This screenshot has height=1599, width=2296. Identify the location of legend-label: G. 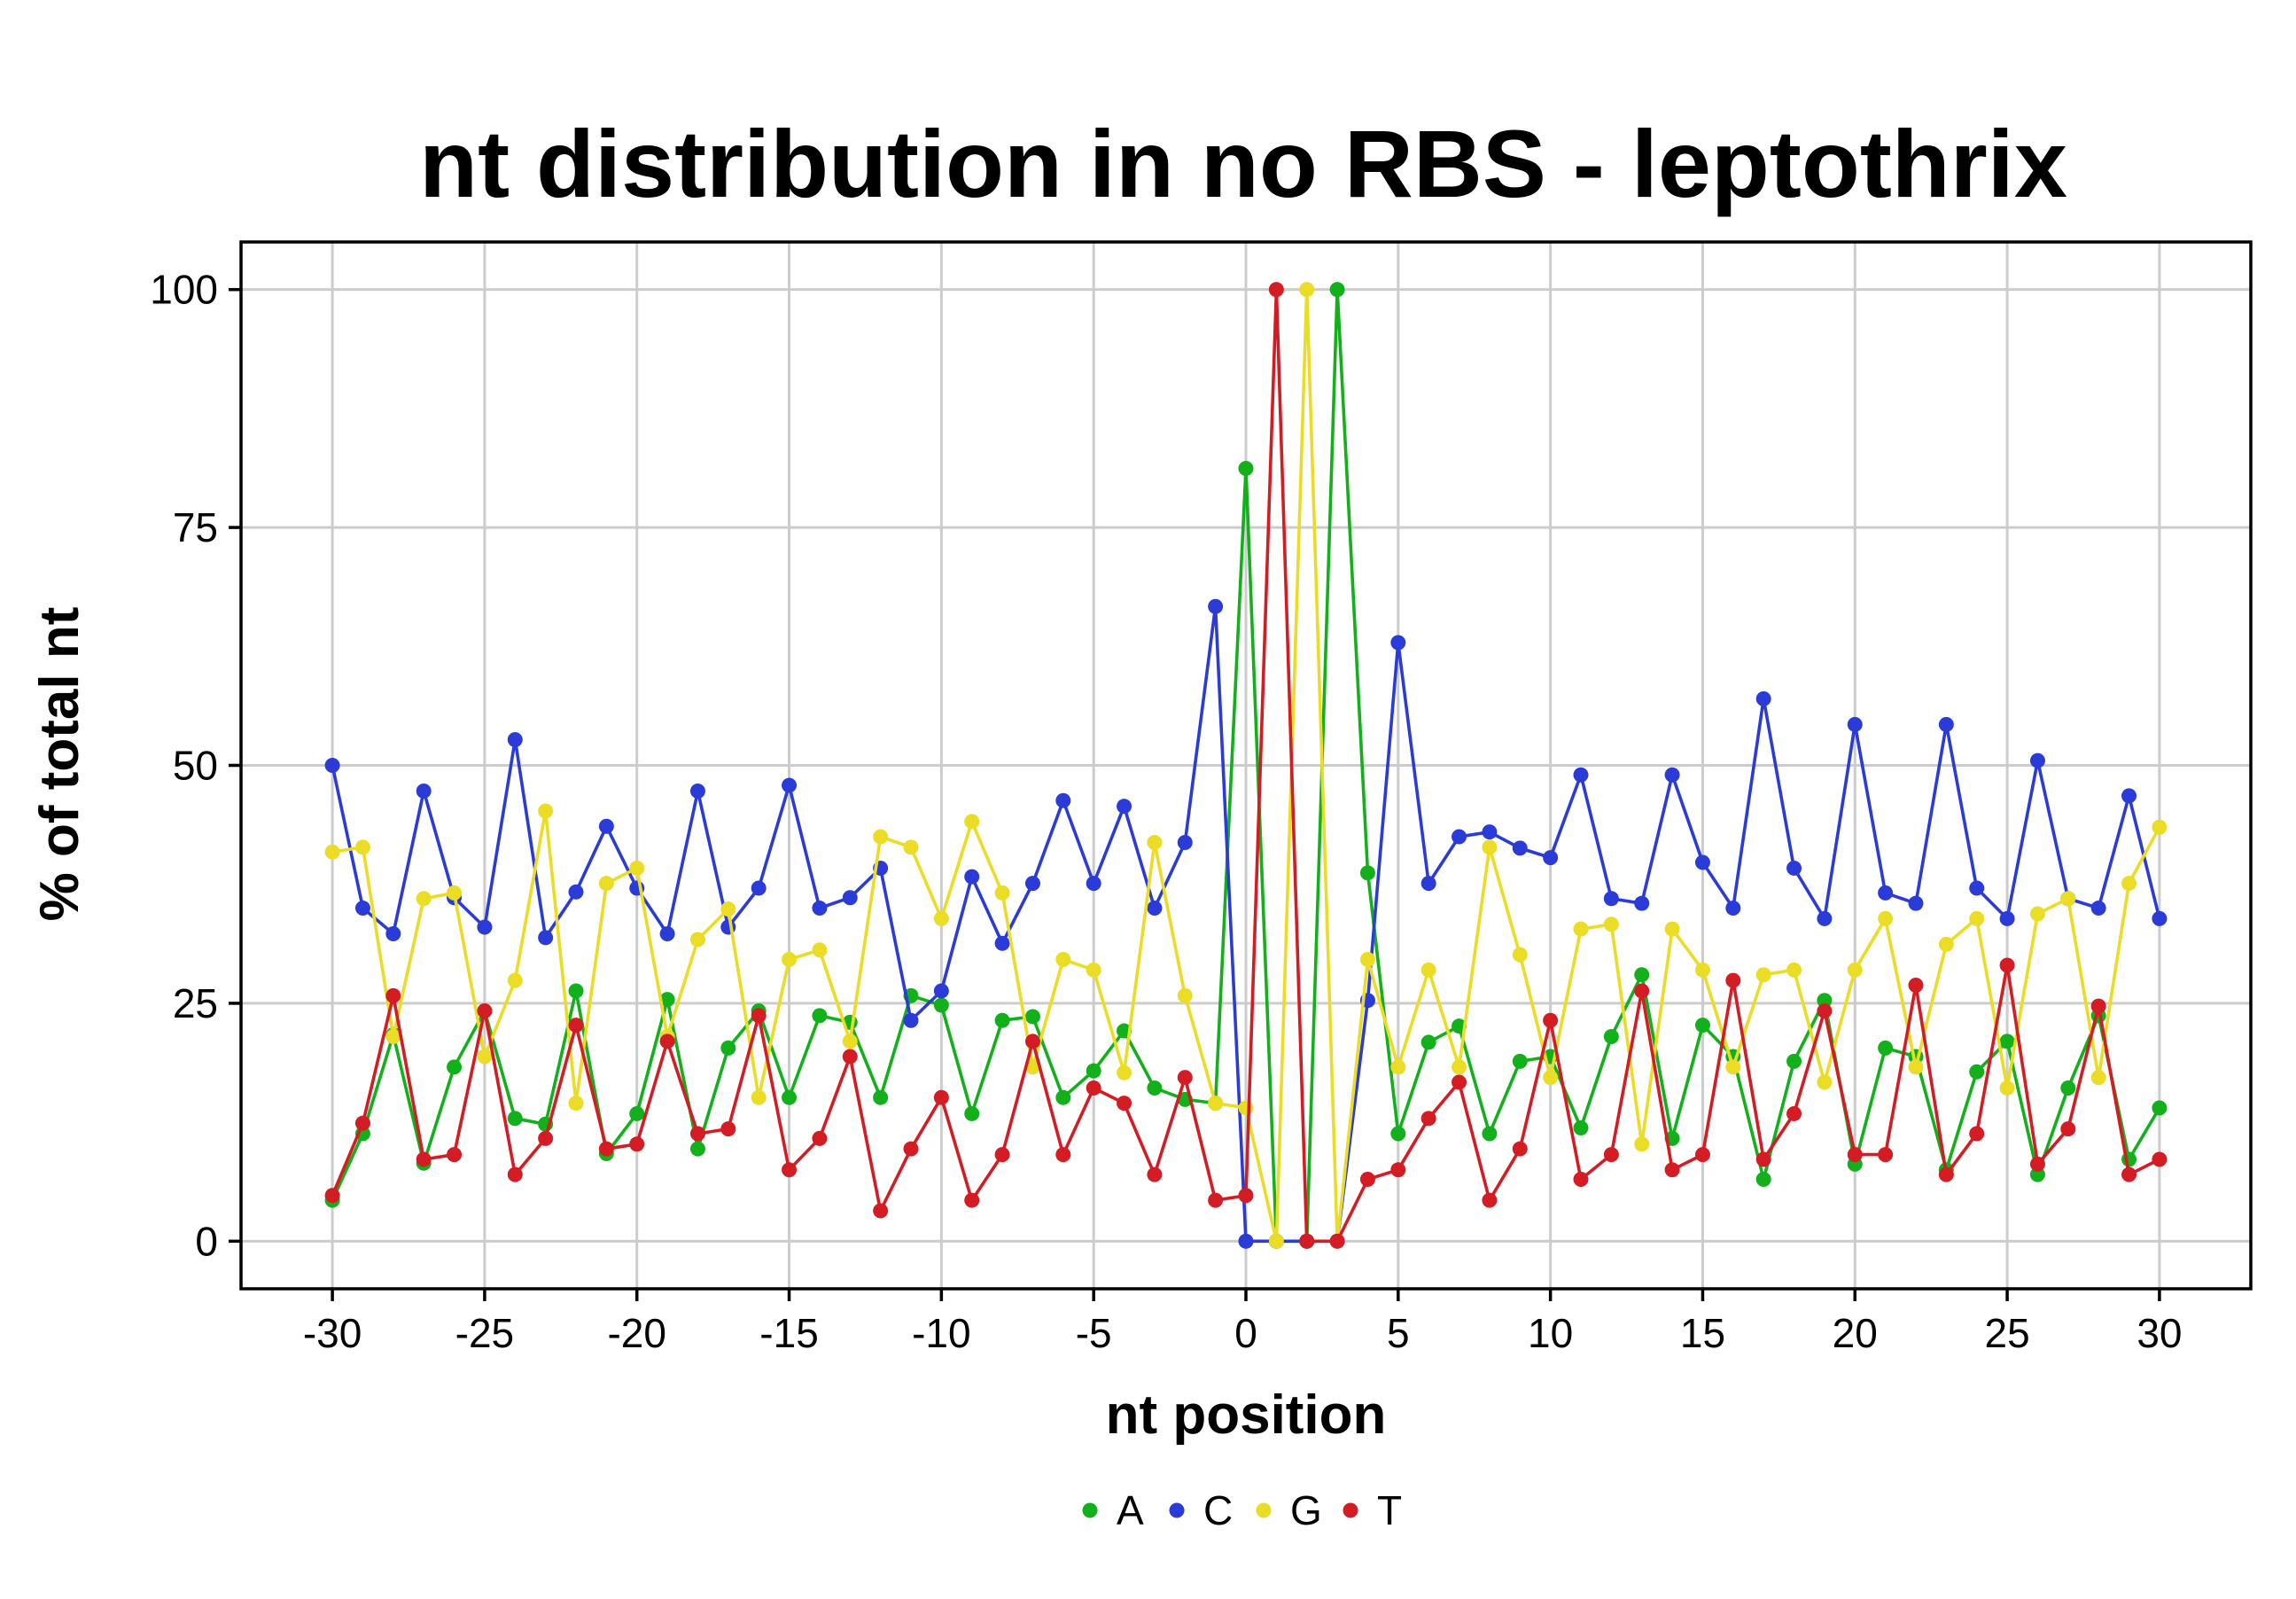
(1306, 1510).